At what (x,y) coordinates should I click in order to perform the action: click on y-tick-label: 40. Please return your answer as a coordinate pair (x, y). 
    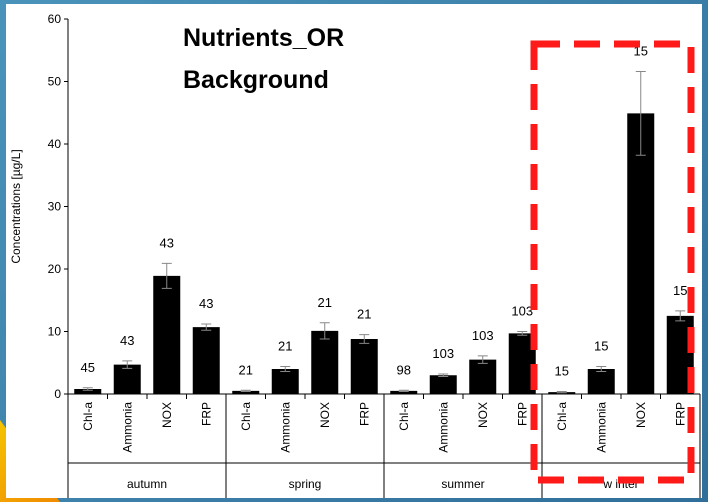
    Looking at the image, I should click on (55, 144).